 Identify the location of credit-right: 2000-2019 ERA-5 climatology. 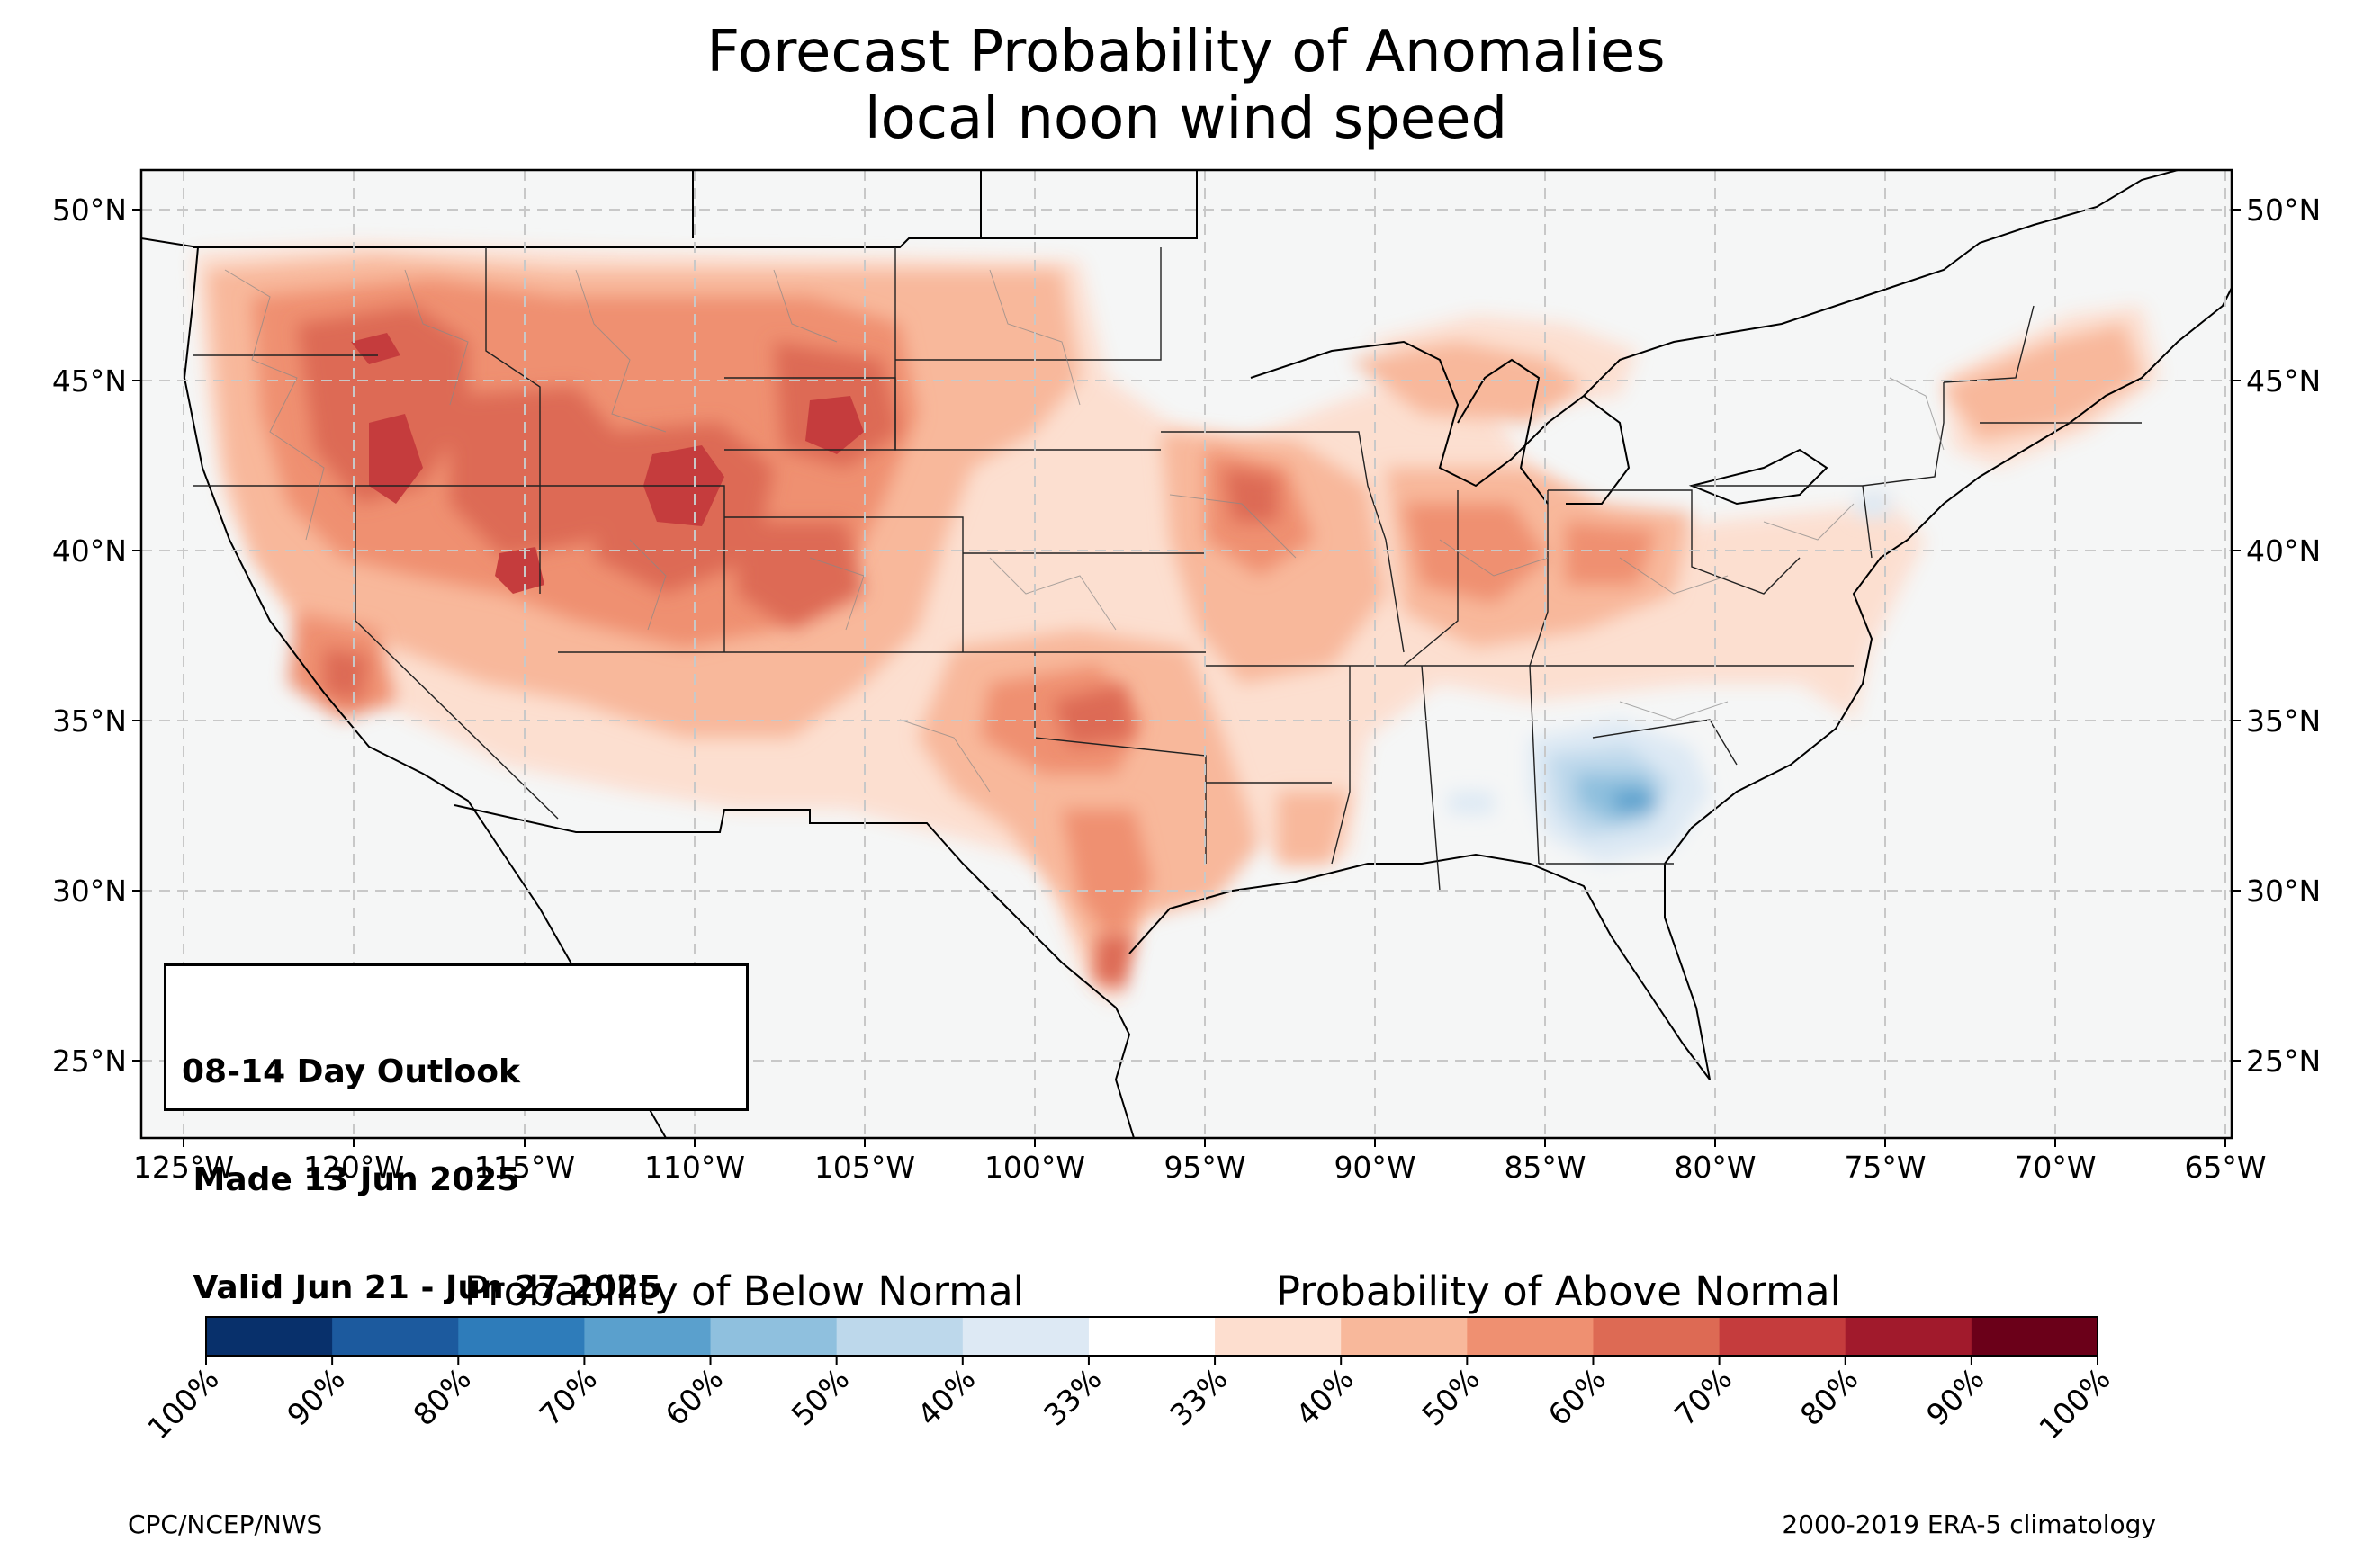
(1969, 1524).